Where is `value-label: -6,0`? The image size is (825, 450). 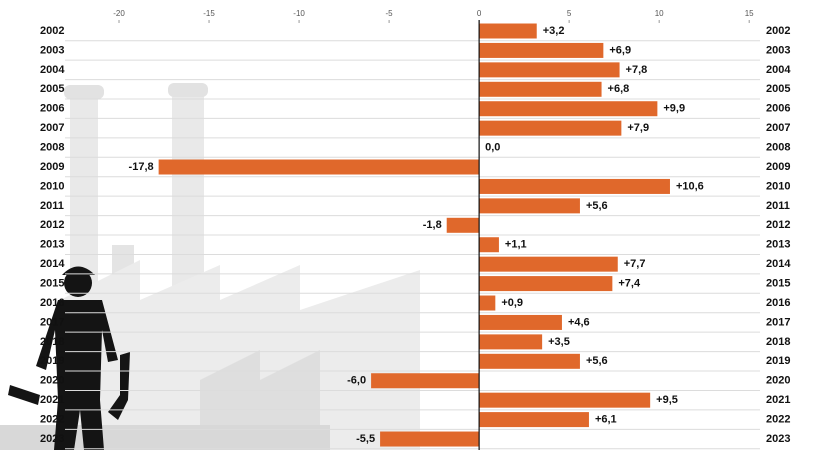 value-label: -6,0 is located at coordinates (356, 381).